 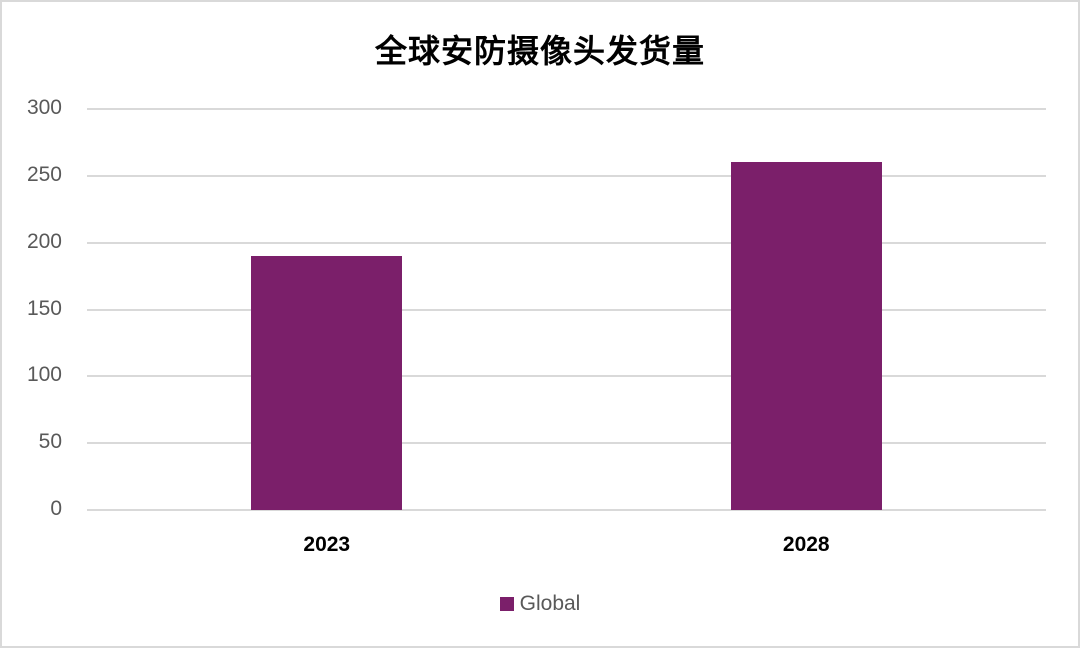 I want to click on legend-label-global: Global, so click(x=550, y=603).